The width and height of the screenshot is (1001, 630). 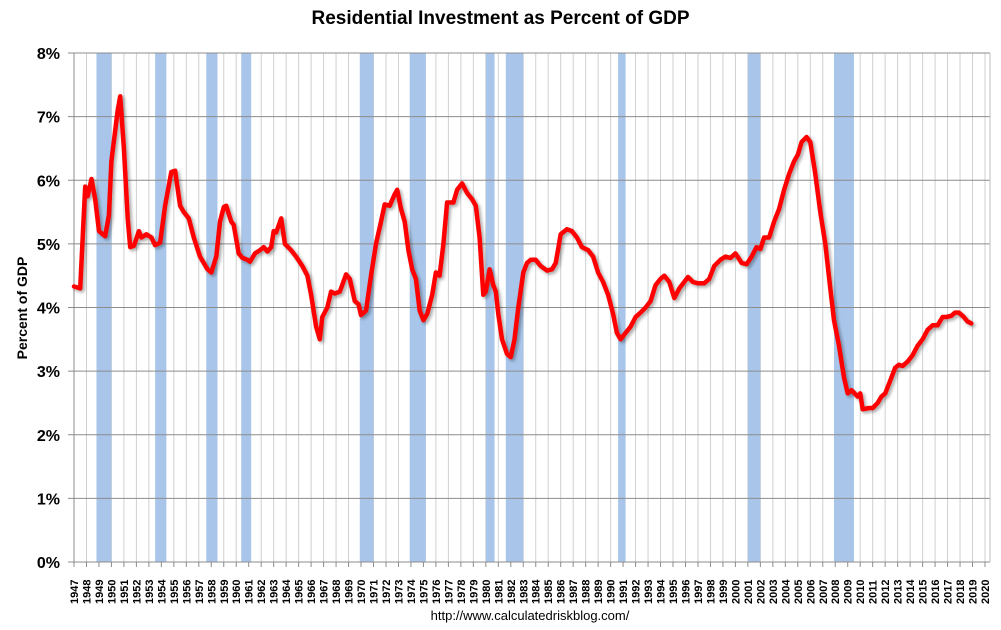 I want to click on x-tick-label: 2013, so click(x=899, y=592).